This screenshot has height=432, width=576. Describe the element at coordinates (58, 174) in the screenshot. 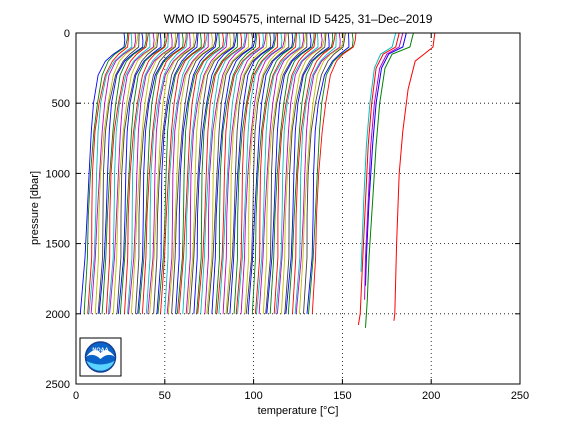

I see `y-tick-label: 1000` at that location.